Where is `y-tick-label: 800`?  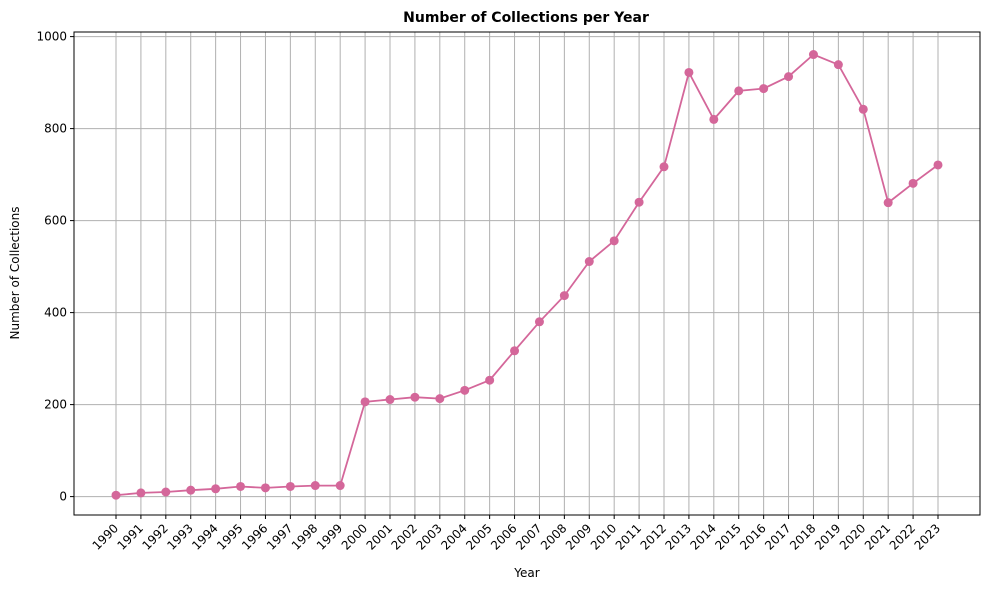
y-tick-label: 800 is located at coordinates (55, 129).